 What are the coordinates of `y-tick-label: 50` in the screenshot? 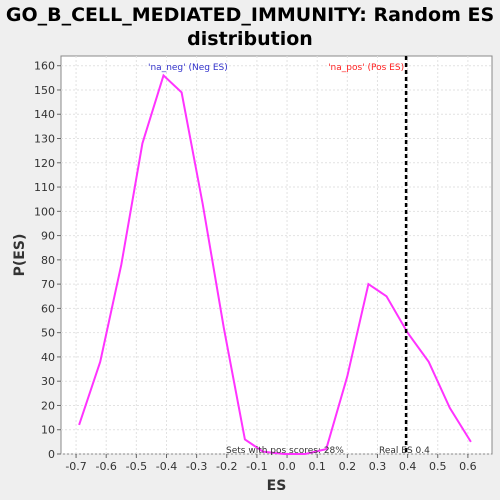 It's located at (48, 333).